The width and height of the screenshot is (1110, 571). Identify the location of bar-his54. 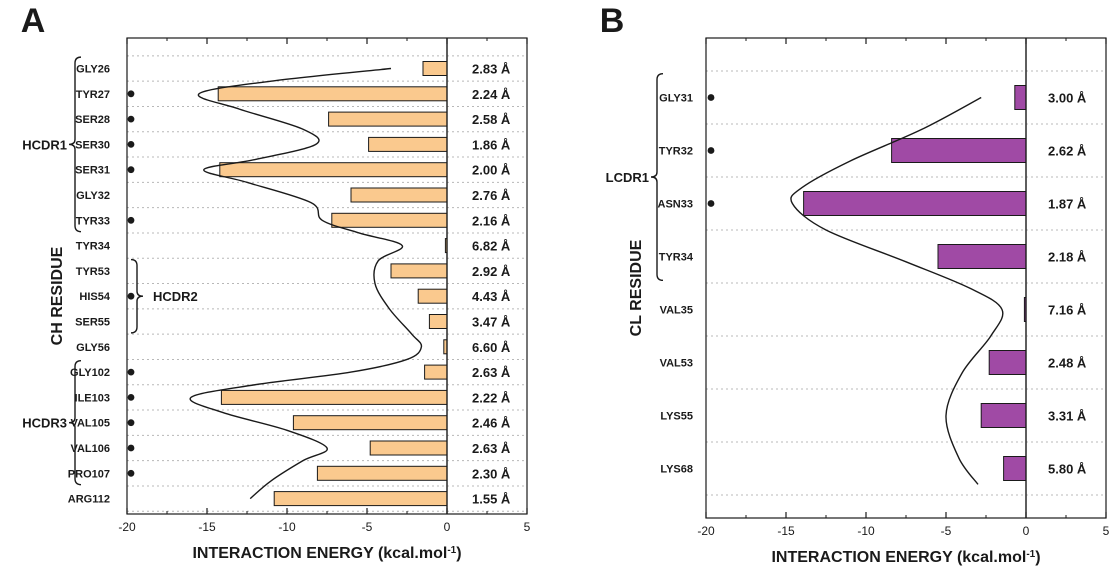
(432, 296).